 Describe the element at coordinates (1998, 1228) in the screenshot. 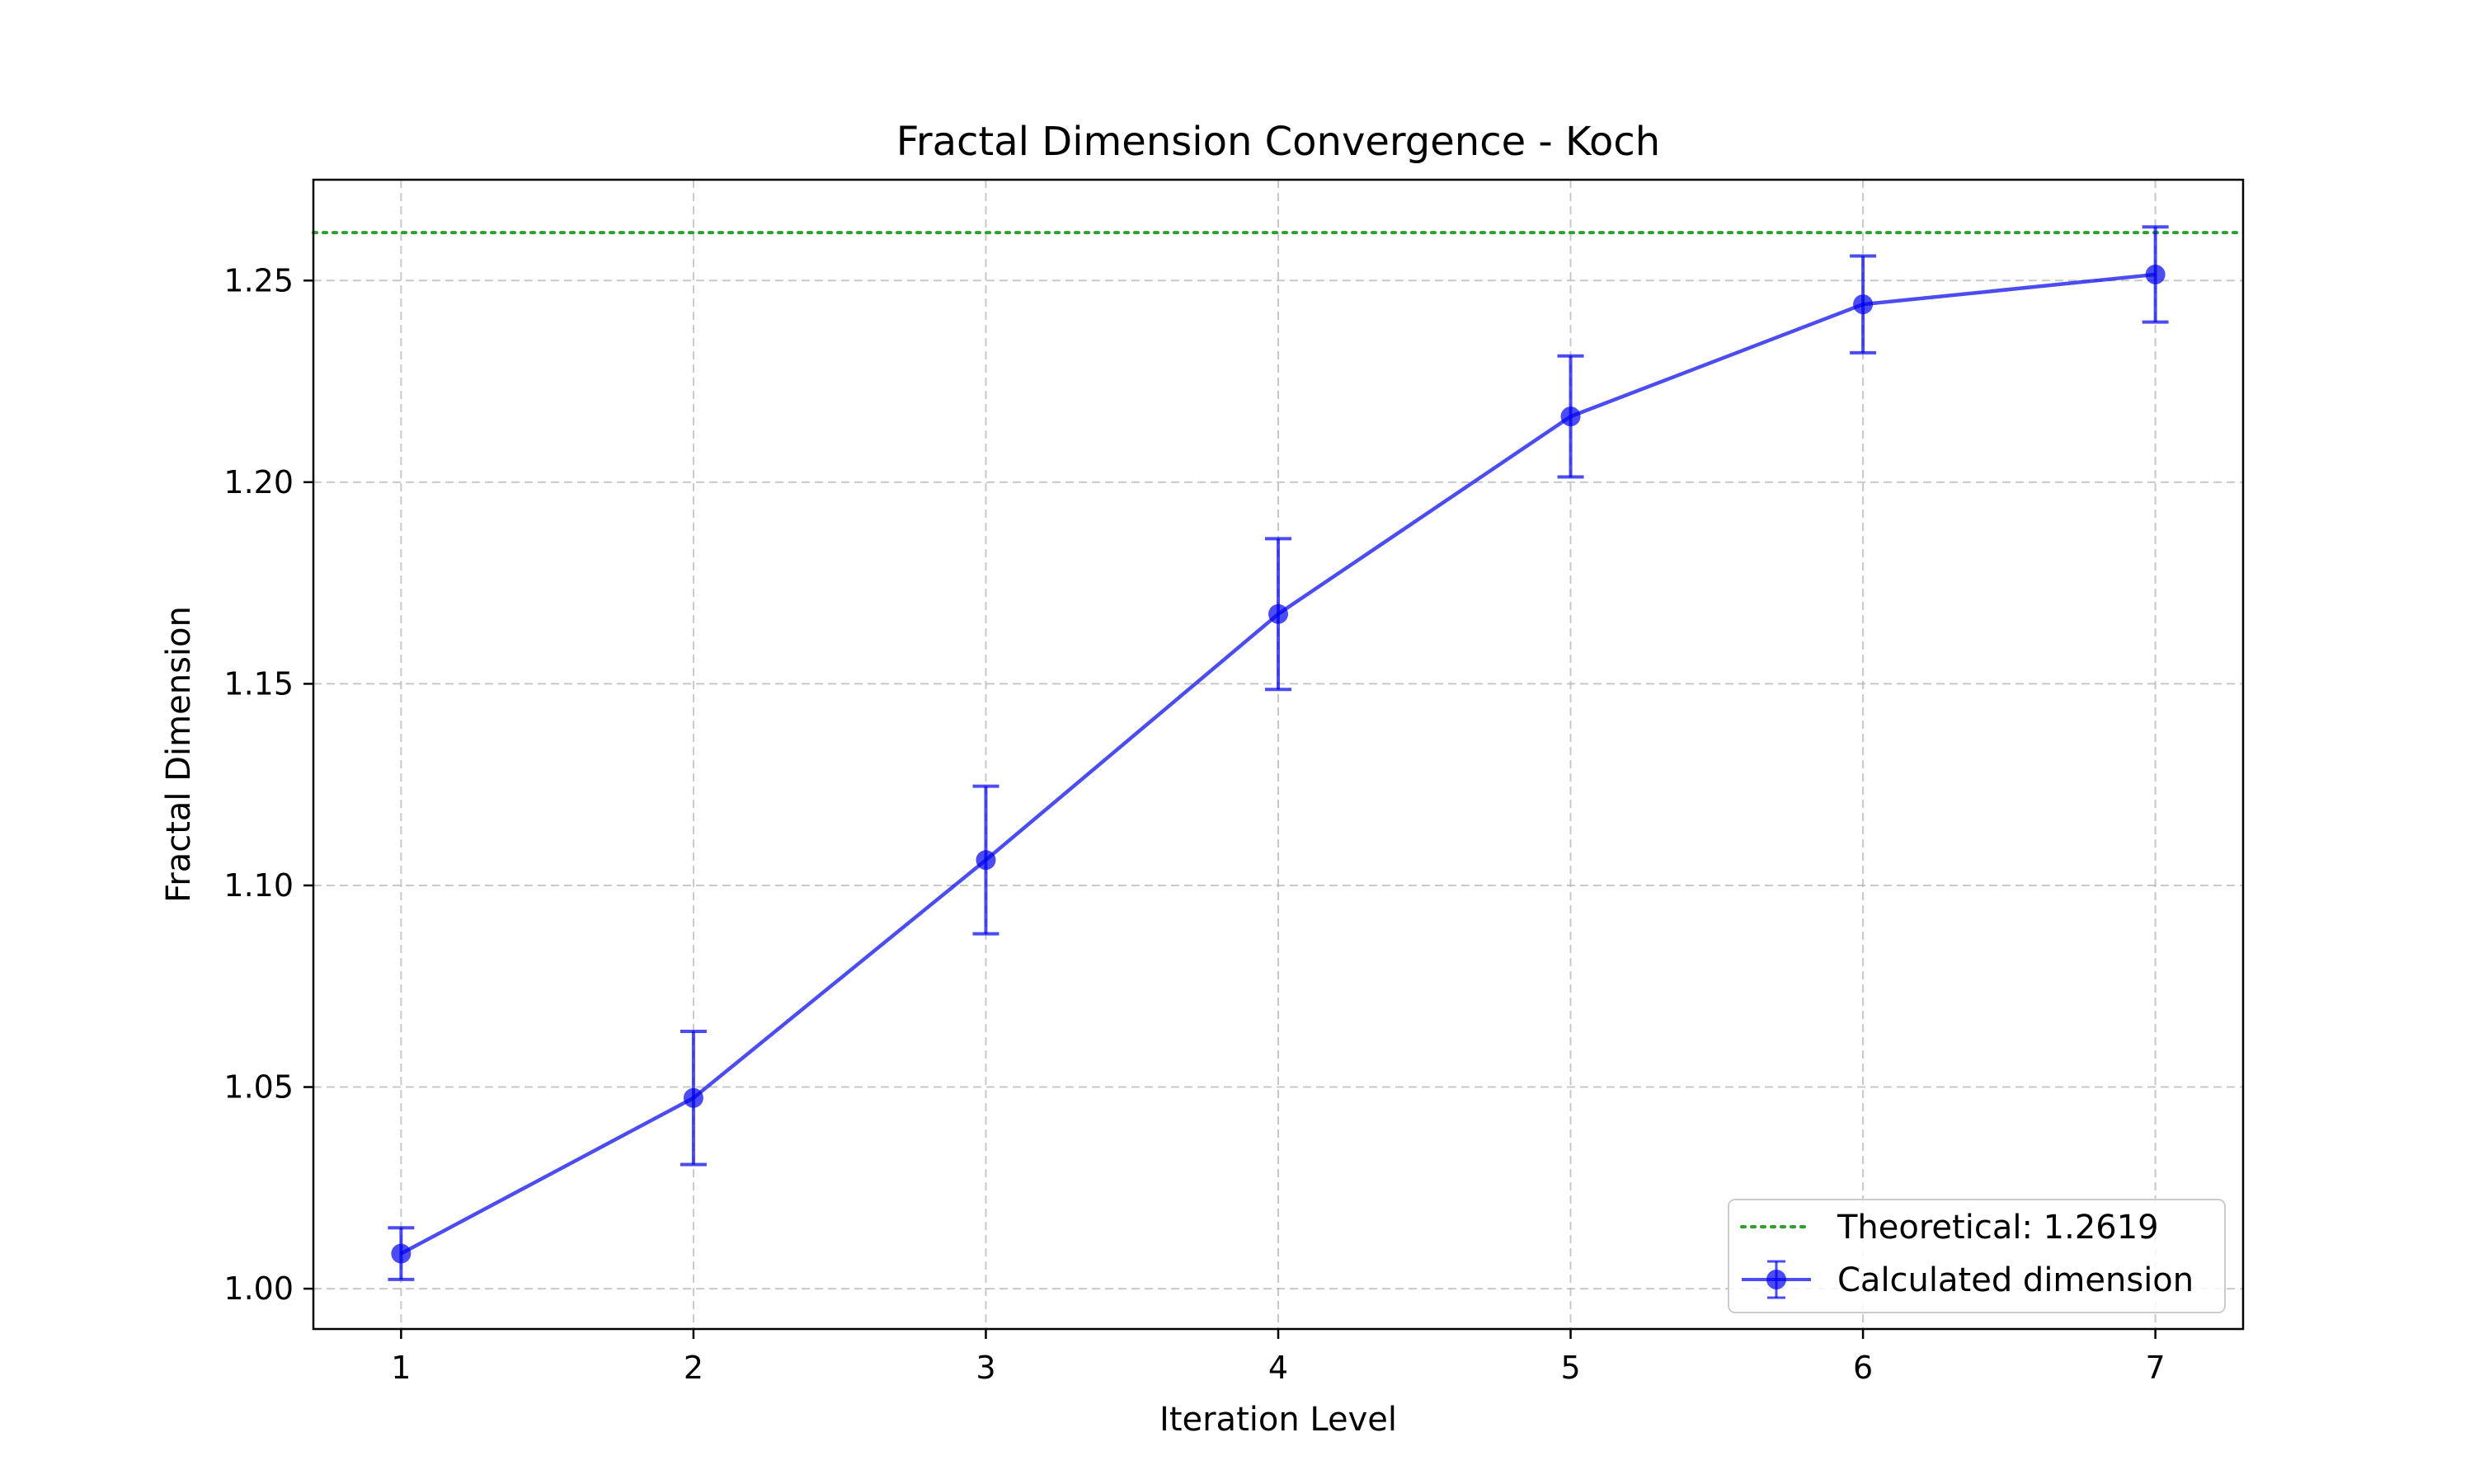

I see `legend-theoretical-label: Theoretical: 1.2619` at that location.